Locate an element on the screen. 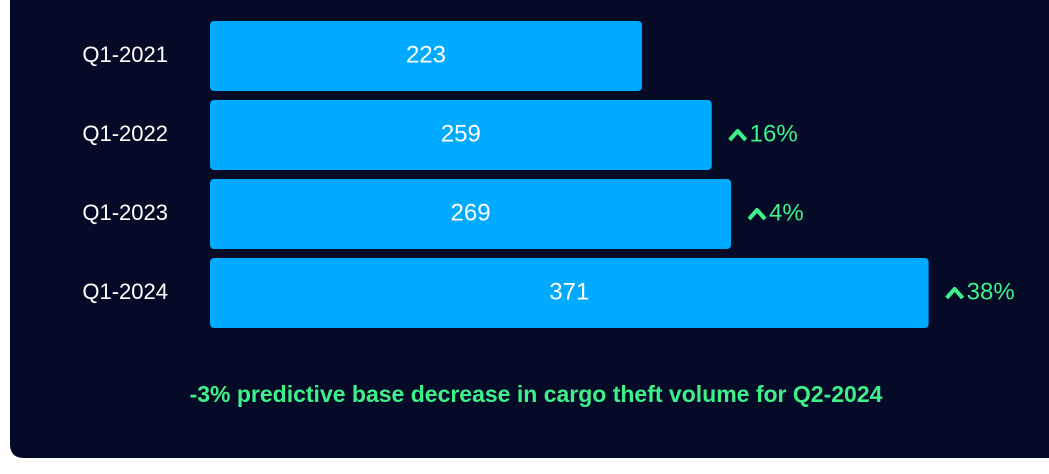 The image size is (1049, 474). y-tick-label: Q1-2024 is located at coordinates (125, 291).